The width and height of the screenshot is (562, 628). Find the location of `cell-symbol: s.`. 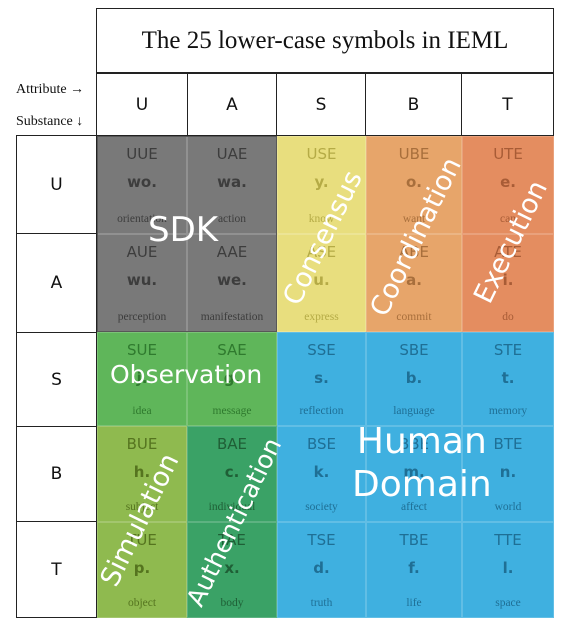

cell-symbol: s. is located at coordinates (321, 378).